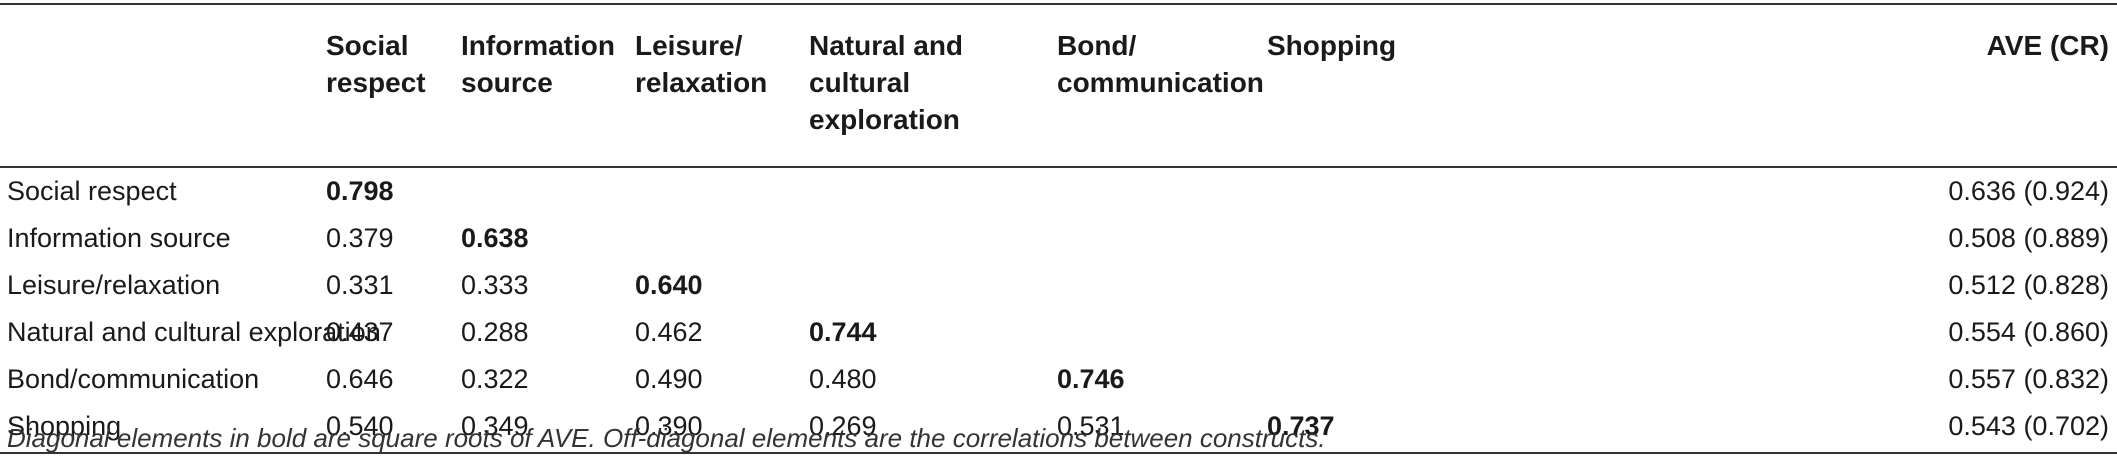  I want to click on table-cell: 0.269, so click(843, 426).